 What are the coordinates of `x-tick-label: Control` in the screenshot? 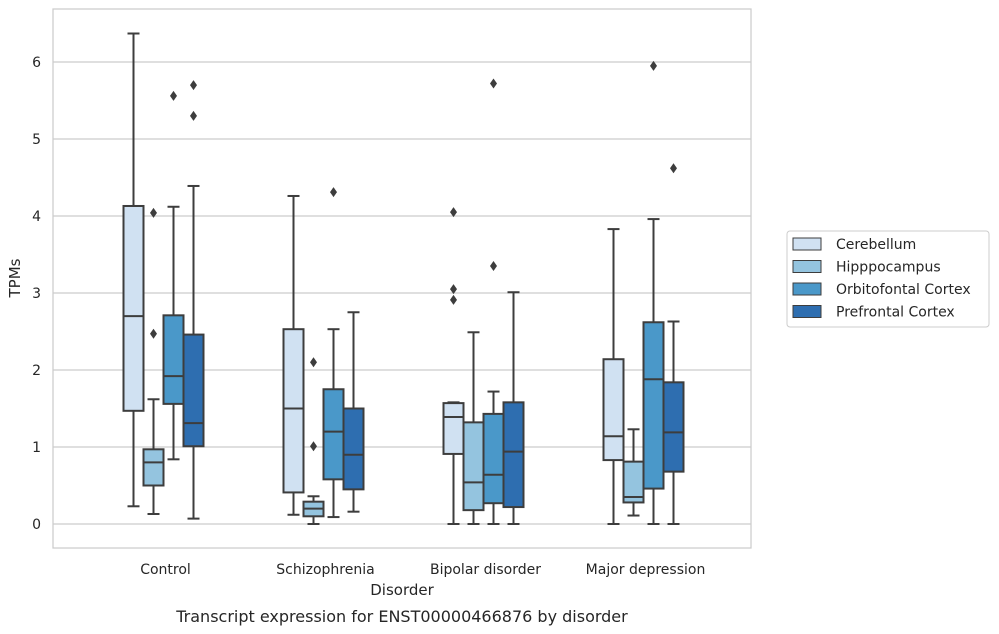 It's located at (165, 570).